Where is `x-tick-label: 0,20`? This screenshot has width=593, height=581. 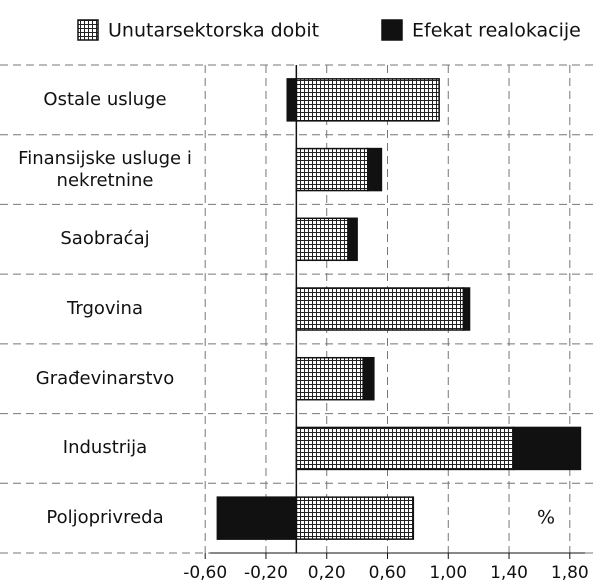 x-tick-label: 0,20 is located at coordinates (327, 572).